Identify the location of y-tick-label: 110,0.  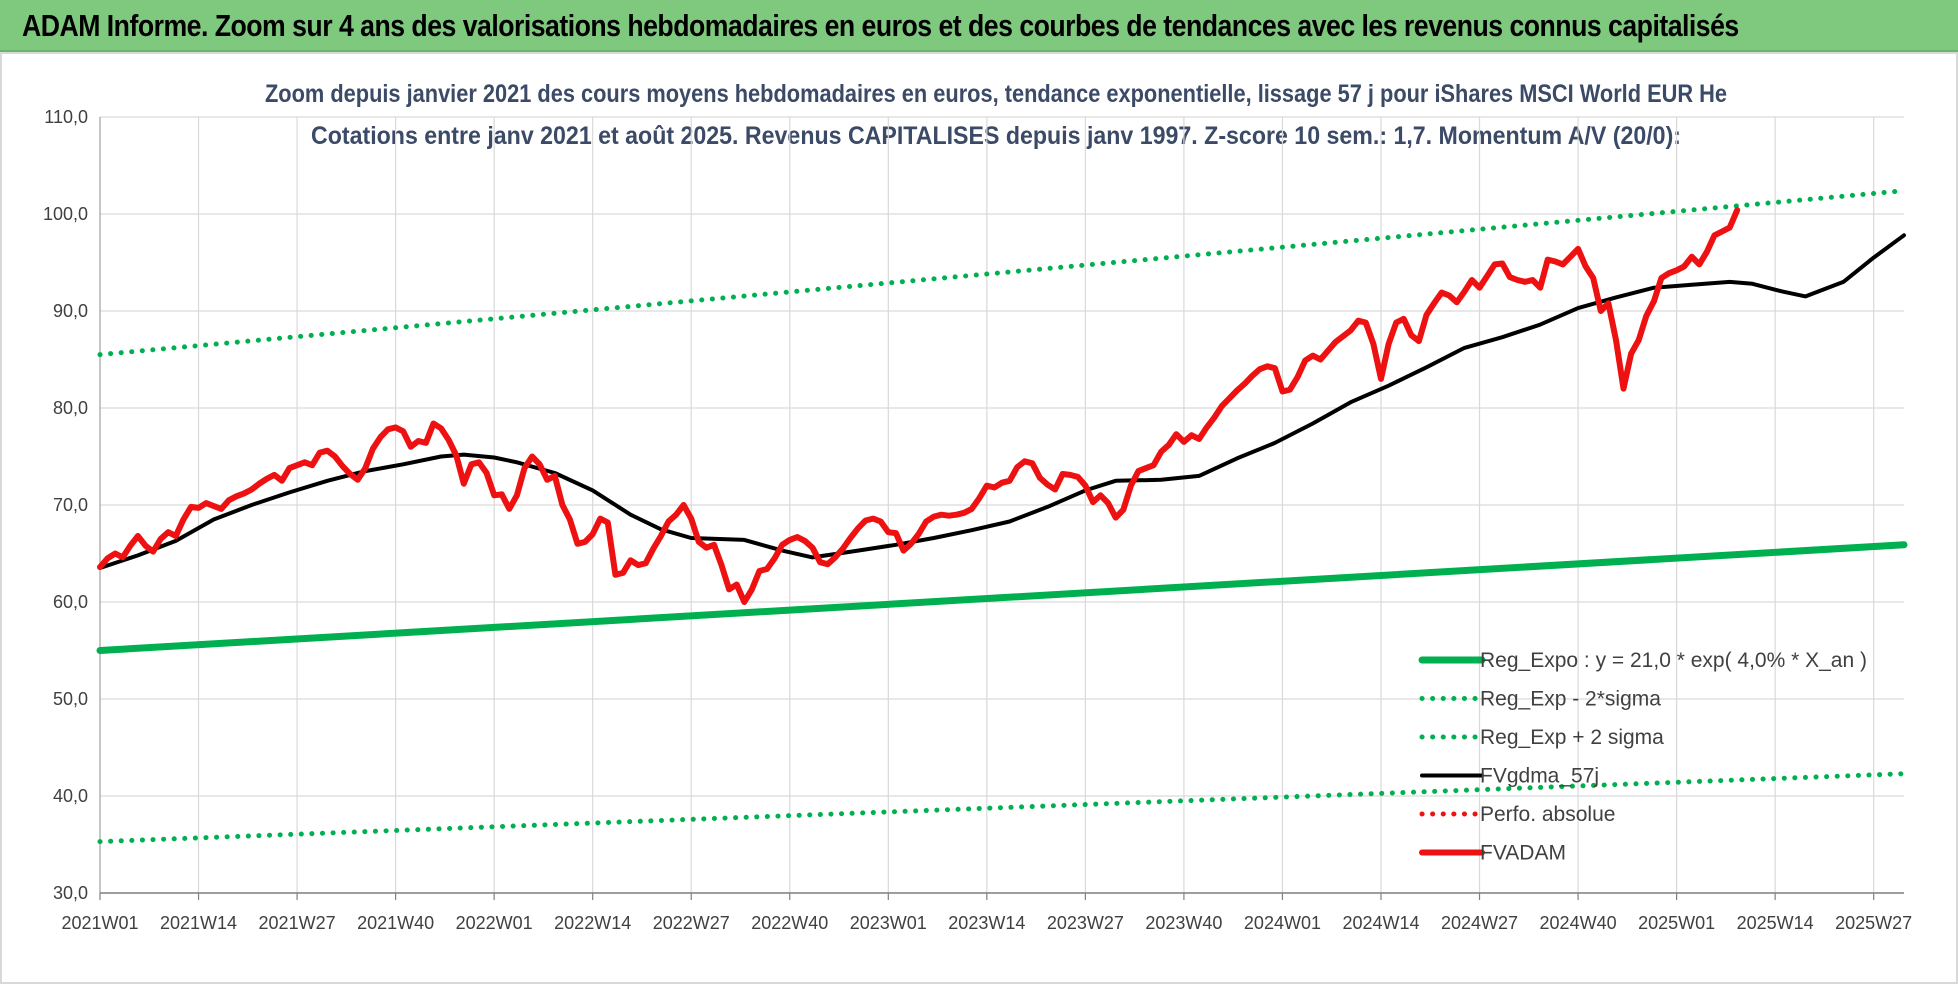
(66, 117).